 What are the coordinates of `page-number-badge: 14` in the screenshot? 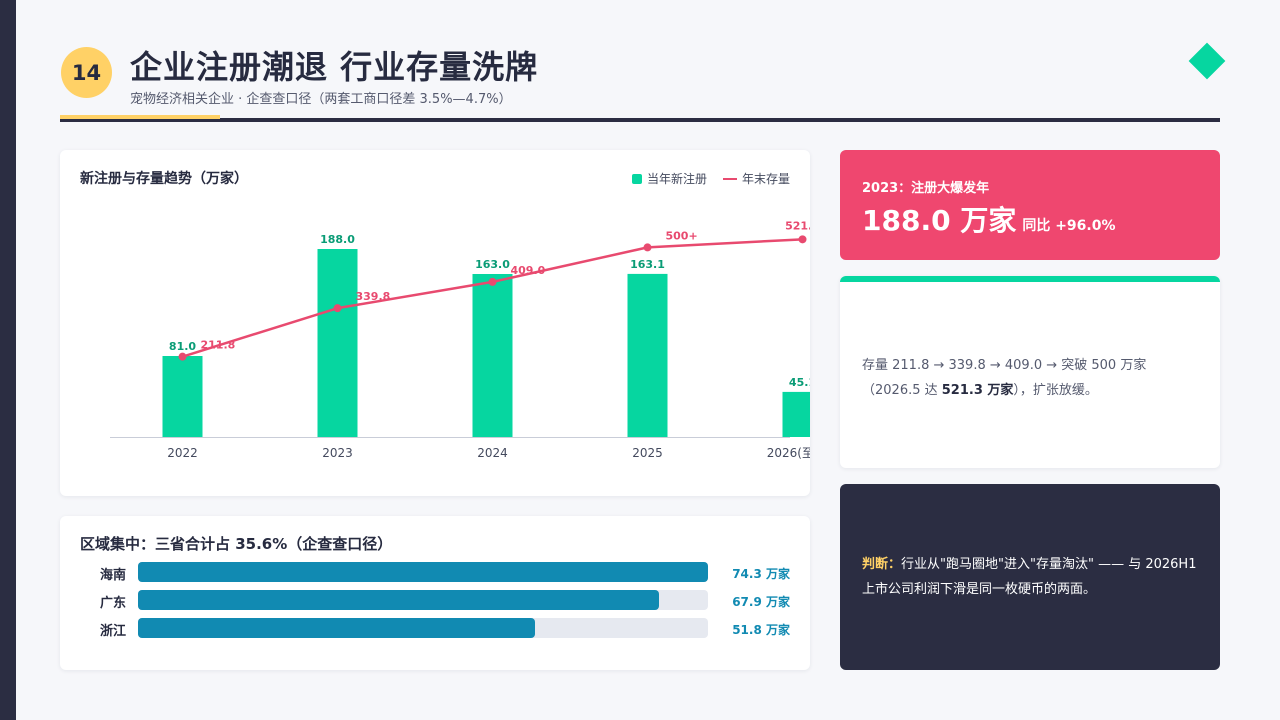 It's located at (86, 72).